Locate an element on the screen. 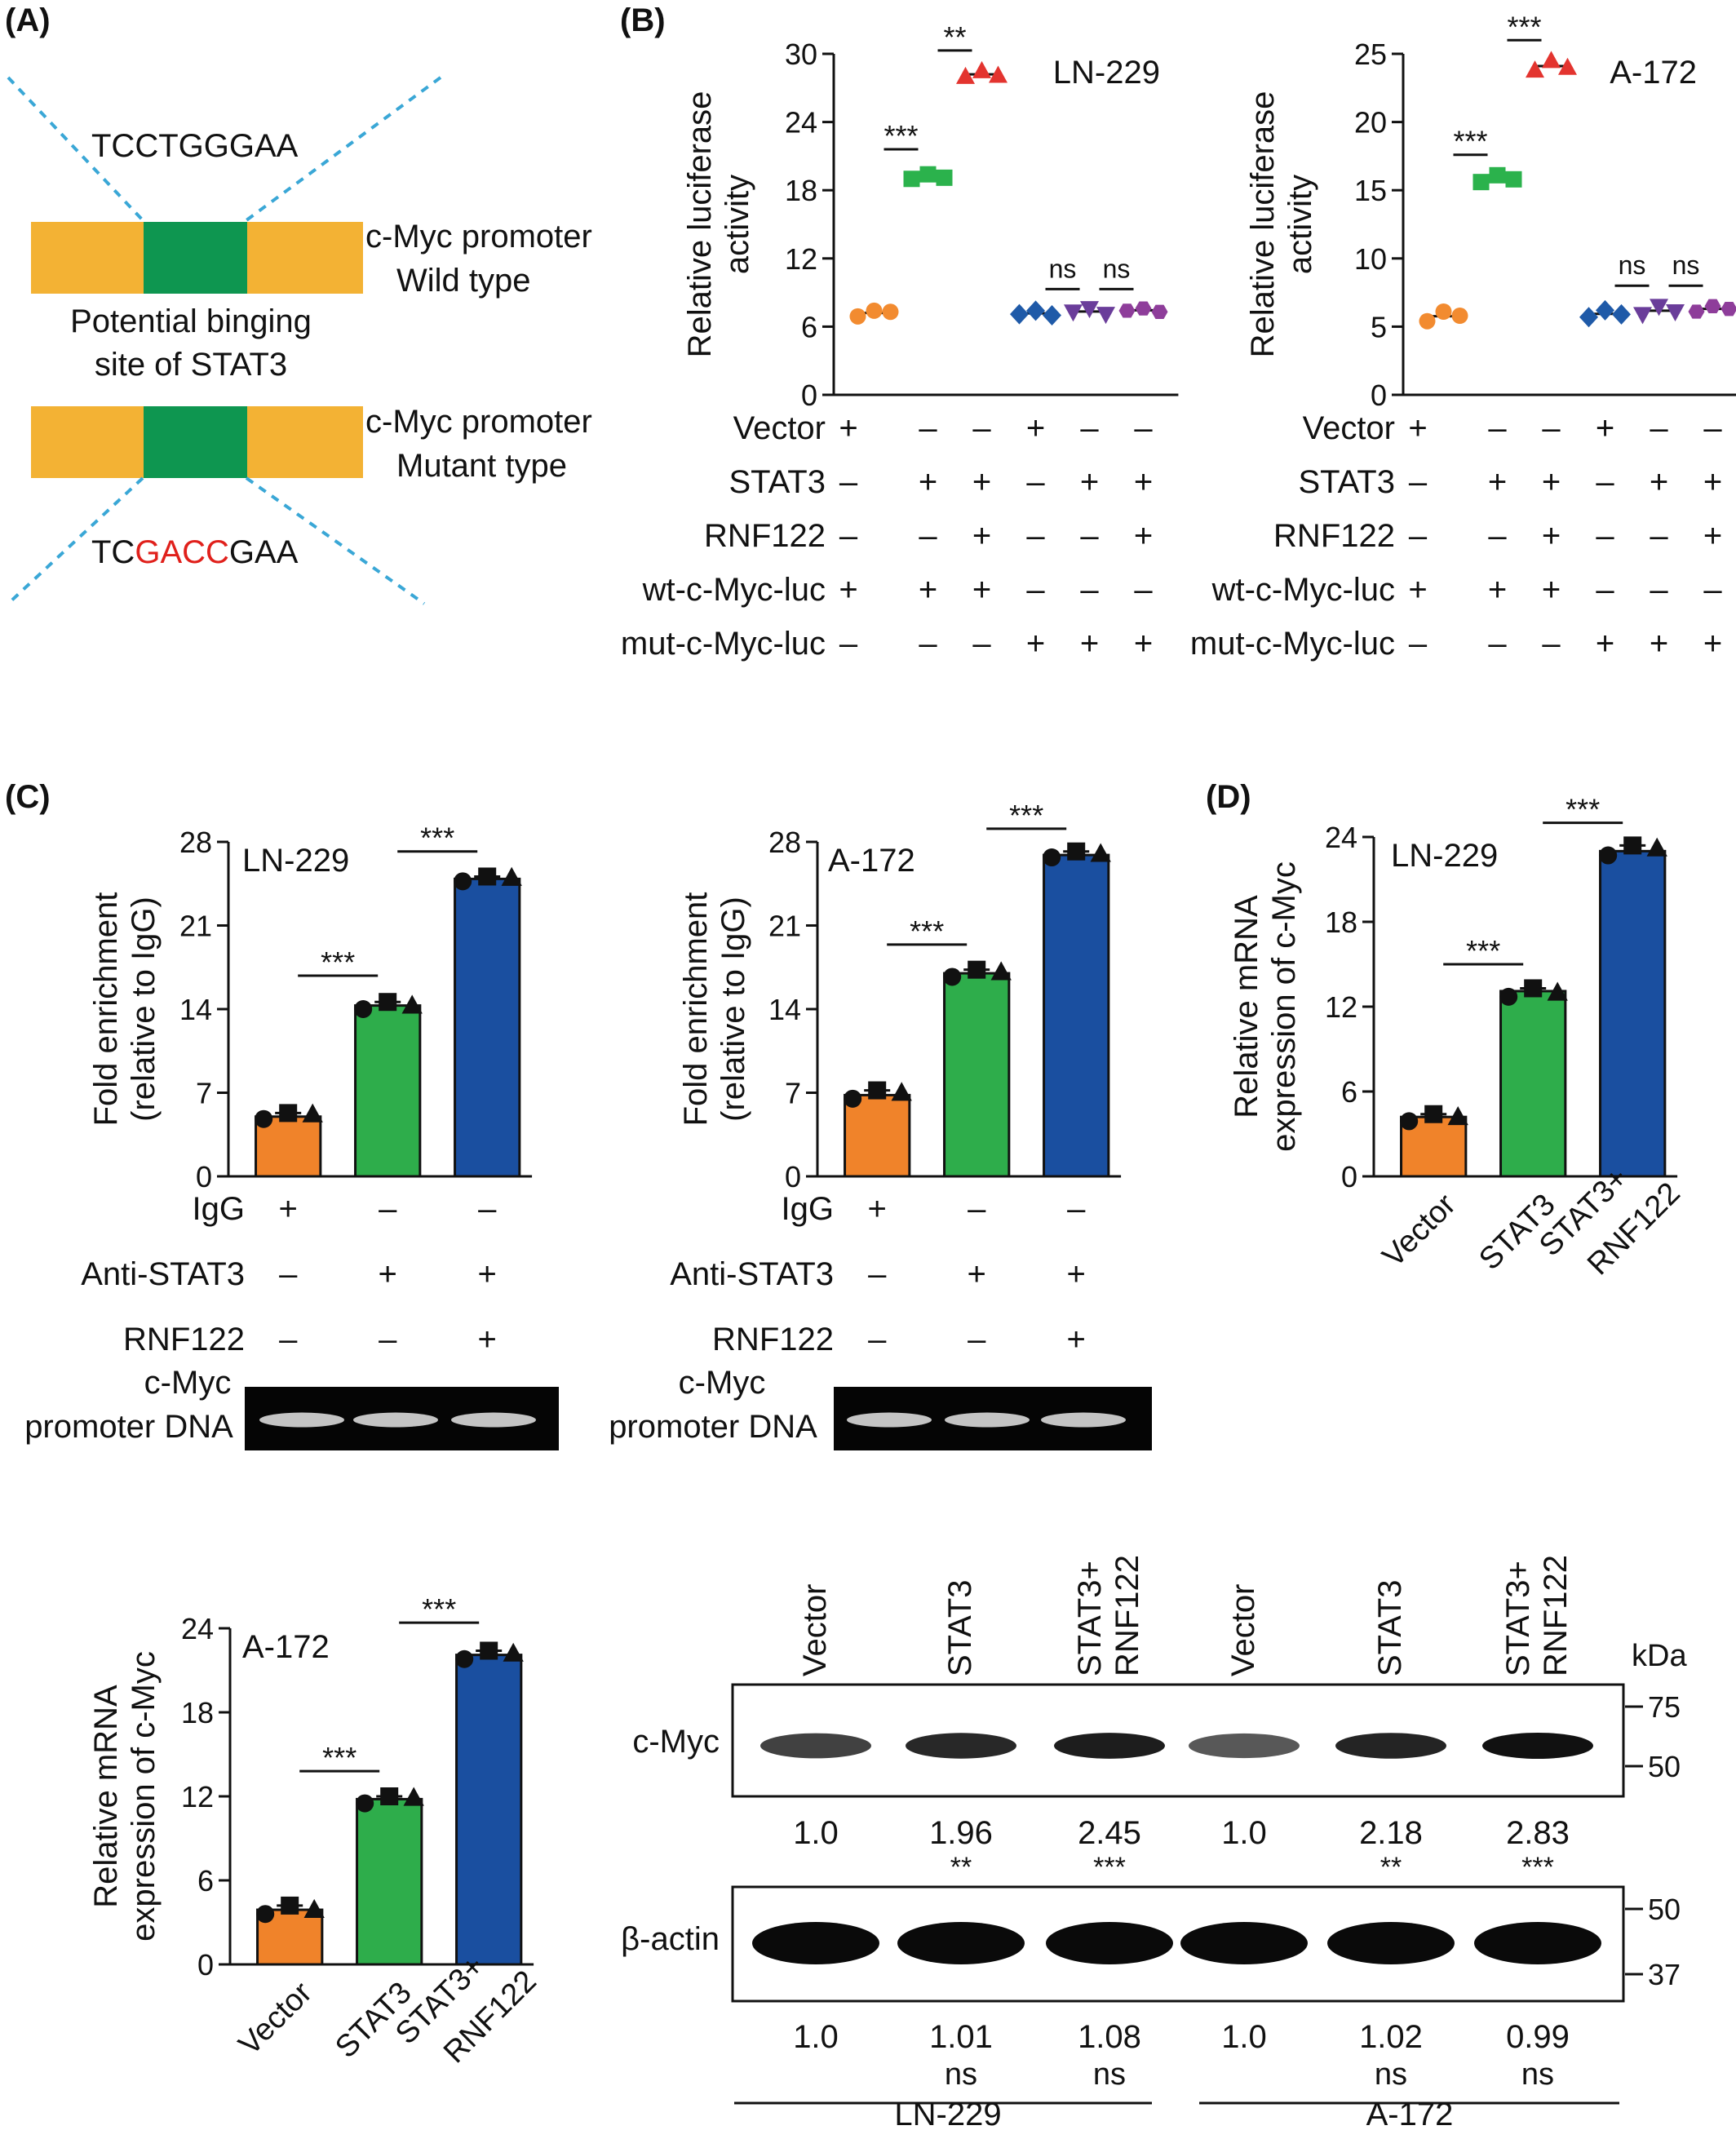 The width and height of the screenshot is (1736, 2130). gel-image-a172 is located at coordinates (993, 1418).